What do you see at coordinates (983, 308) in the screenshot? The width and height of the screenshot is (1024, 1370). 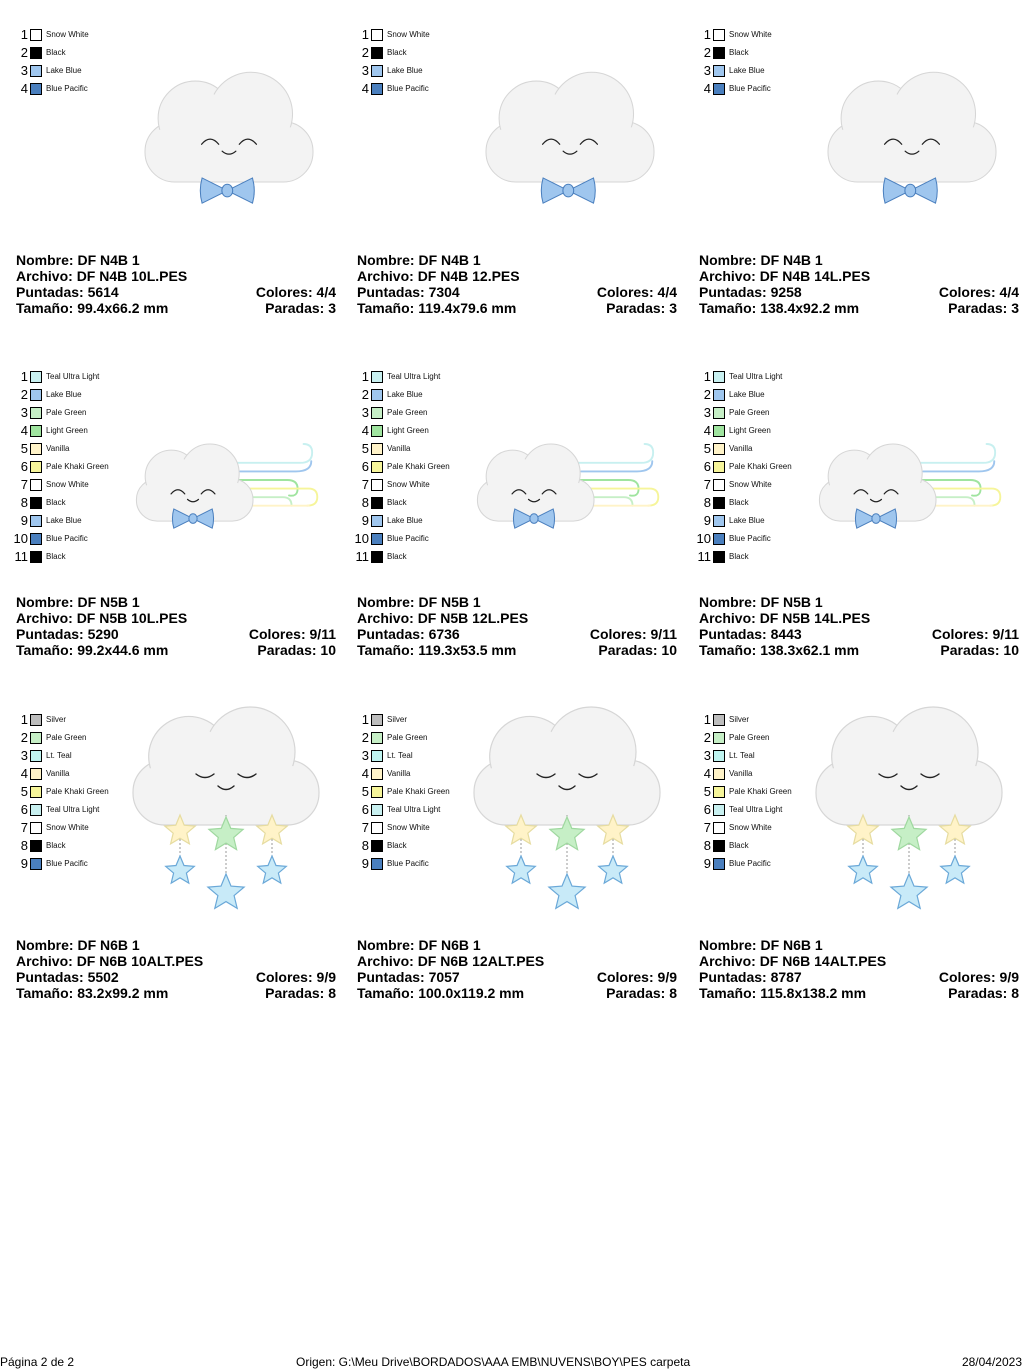 I see `stop-count: Paradas: 3` at bounding box center [983, 308].